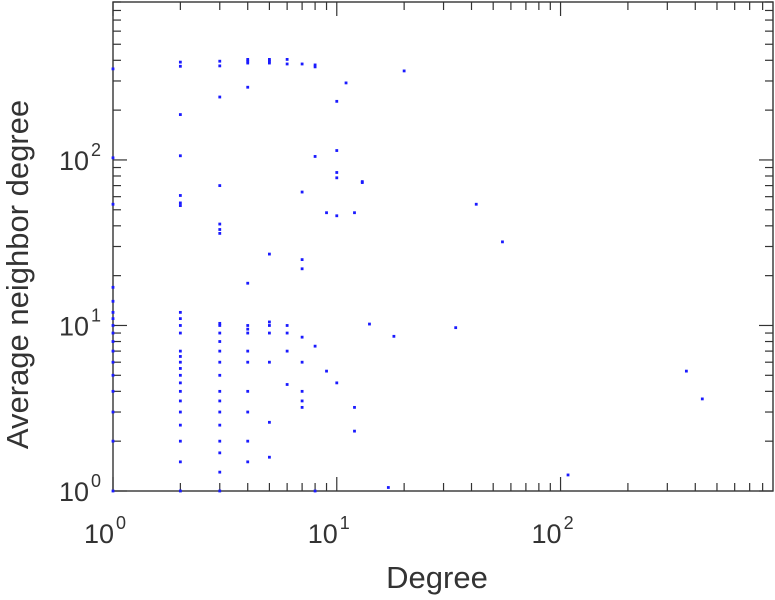  Describe the element at coordinates (80, 489) in the screenshot. I see `y-tick-label: 10 0` at that location.